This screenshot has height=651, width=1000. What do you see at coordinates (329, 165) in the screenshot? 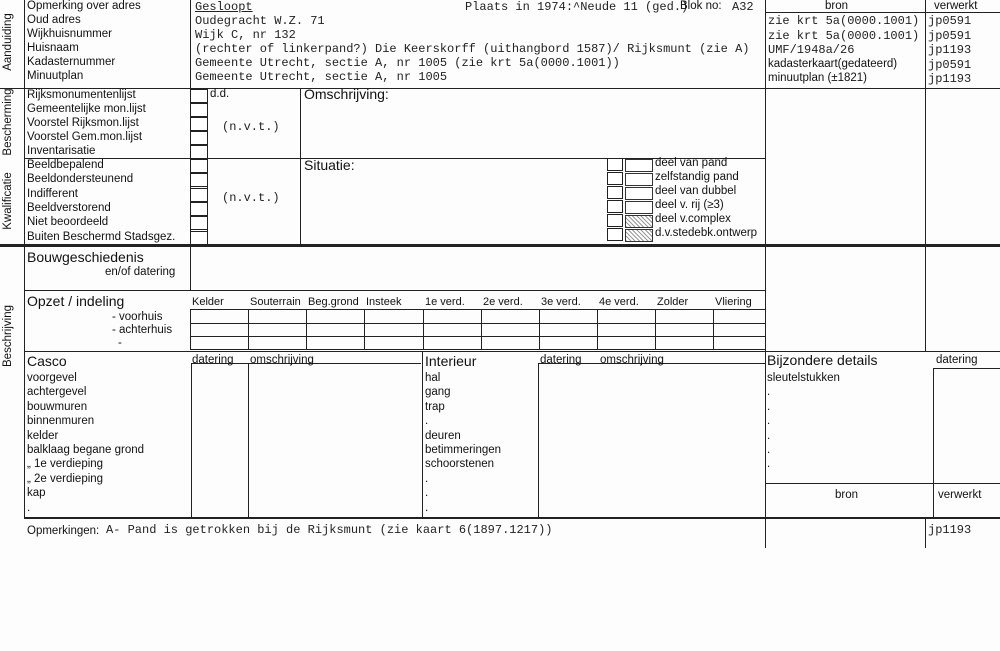
I see `situatie-label: Situatie:` at bounding box center [329, 165].